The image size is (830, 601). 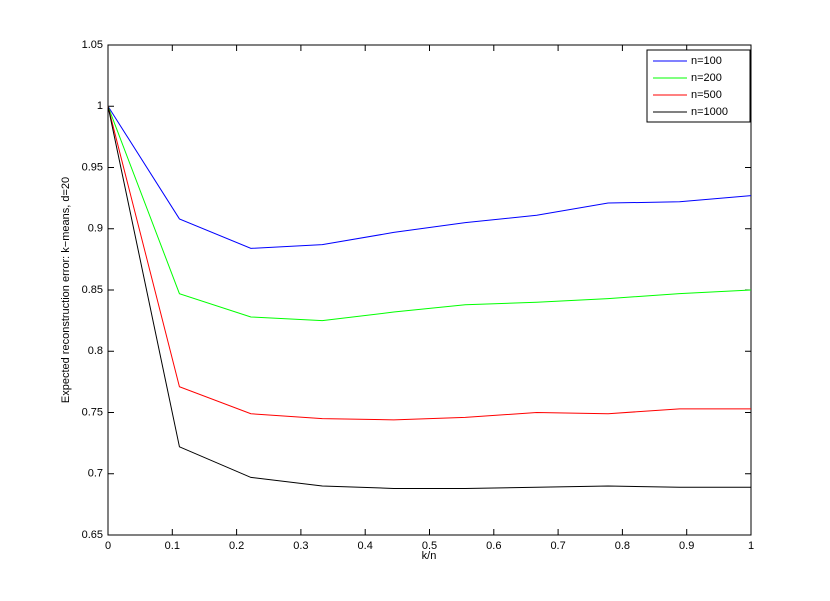 What do you see at coordinates (706, 61) in the screenshot?
I see `legend-label: n=100` at bounding box center [706, 61].